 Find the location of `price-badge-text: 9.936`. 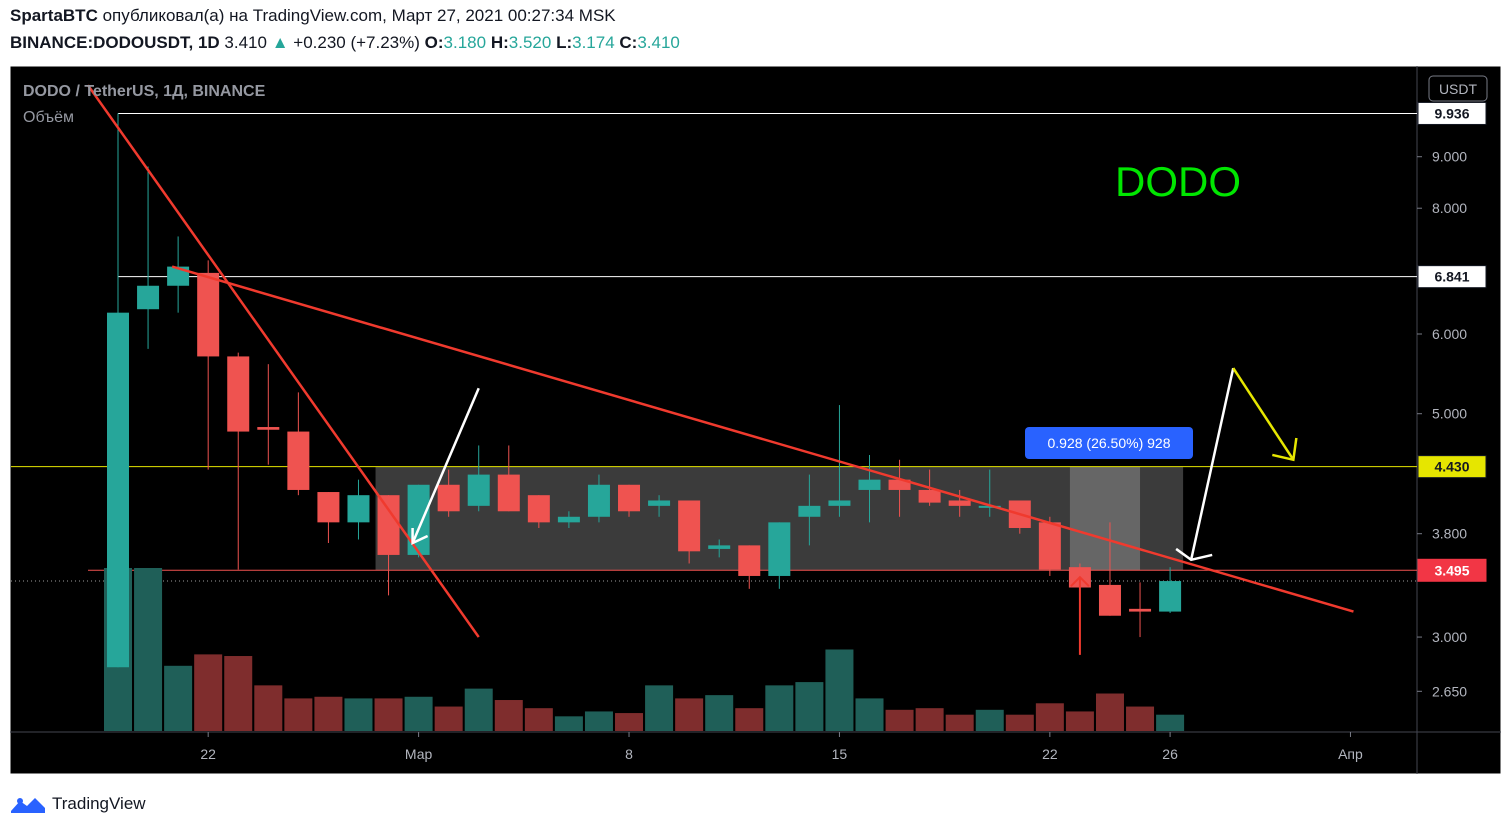

price-badge-text: 9.936 is located at coordinates (1451, 113).